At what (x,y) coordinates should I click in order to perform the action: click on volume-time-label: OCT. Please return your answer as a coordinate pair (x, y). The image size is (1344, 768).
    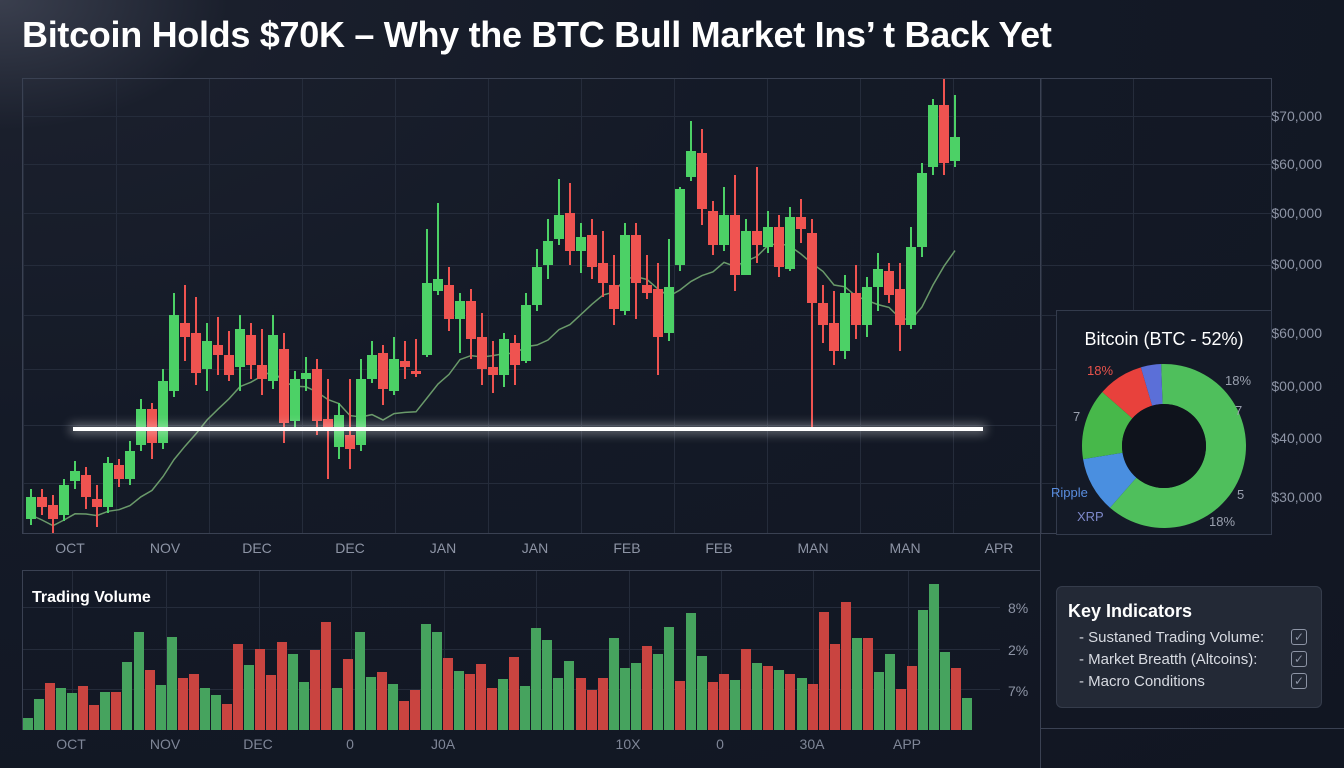
    Looking at the image, I should click on (71, 744).